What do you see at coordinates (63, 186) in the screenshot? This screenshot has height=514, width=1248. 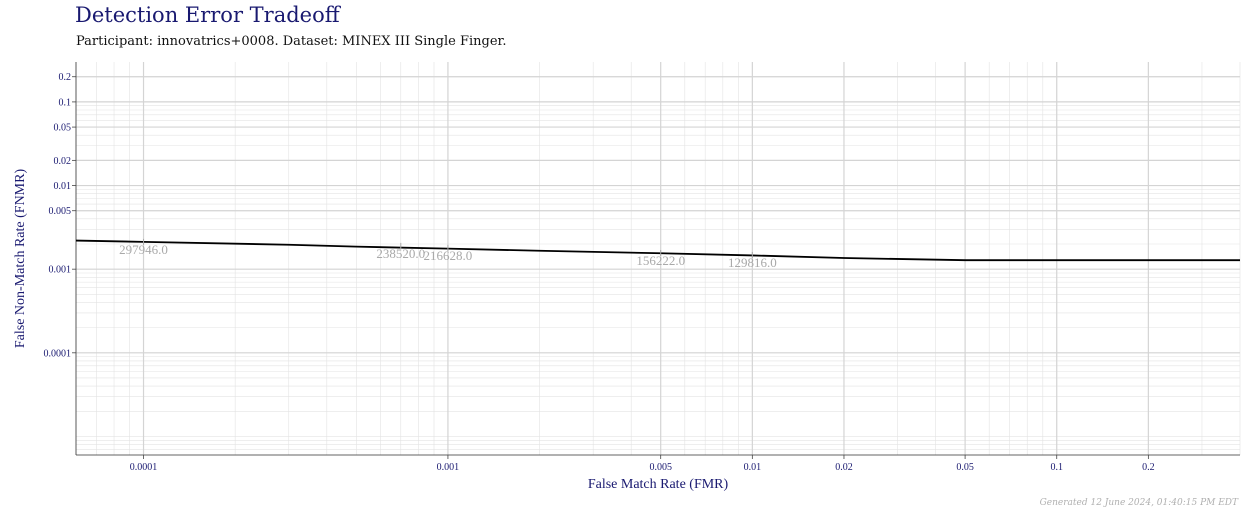 I see `y-tick-label: 0.01` at bounding box center [63, 186].